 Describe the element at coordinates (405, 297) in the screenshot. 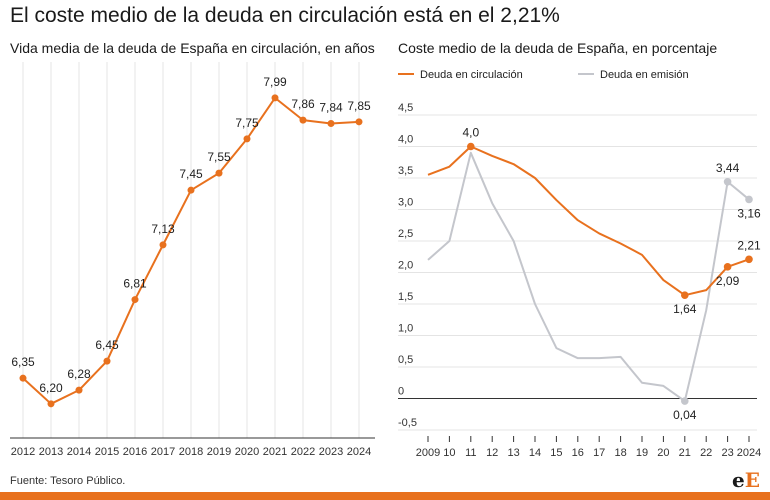

I see `y-tick-label: 1,5` at that location.